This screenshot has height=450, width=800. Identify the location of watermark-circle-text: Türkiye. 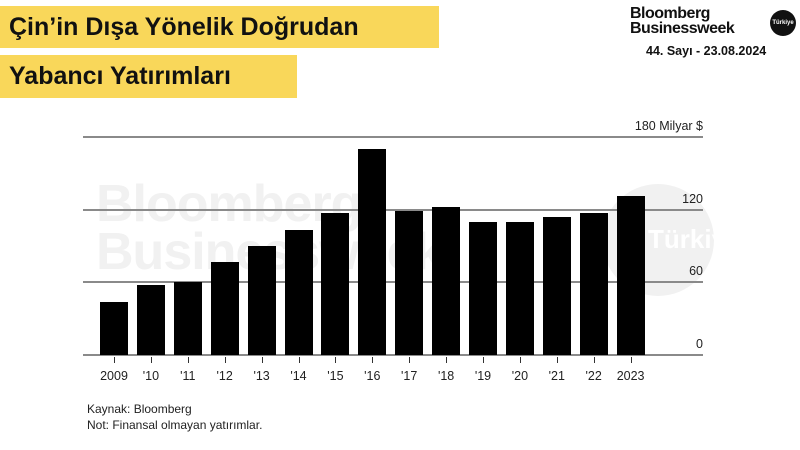
(694, 239).